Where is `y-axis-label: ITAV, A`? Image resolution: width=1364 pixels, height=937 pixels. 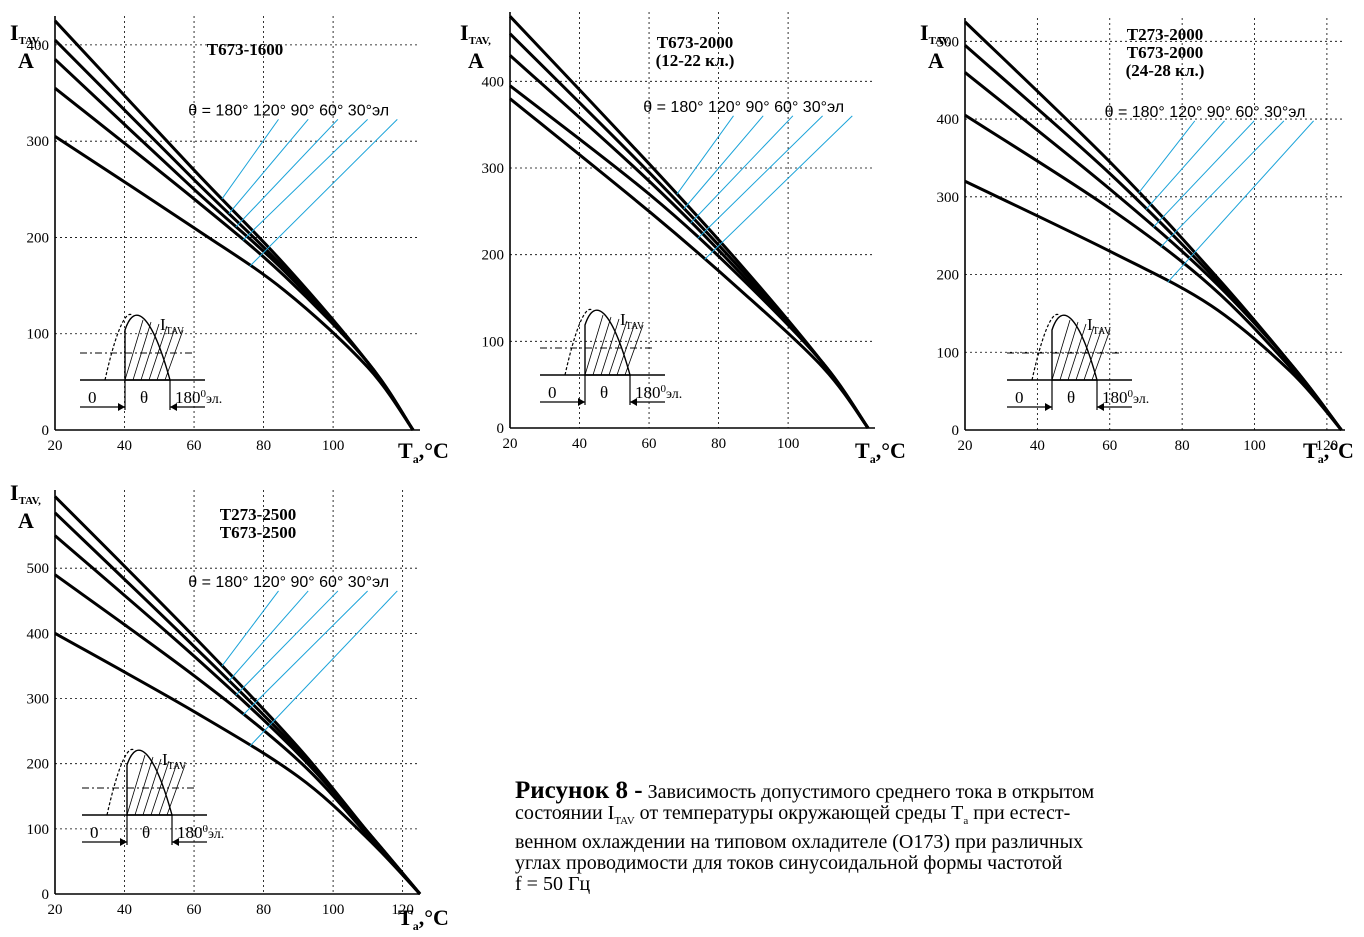
y-axis-label: ITAV, A is located at coordinates (475, 46).